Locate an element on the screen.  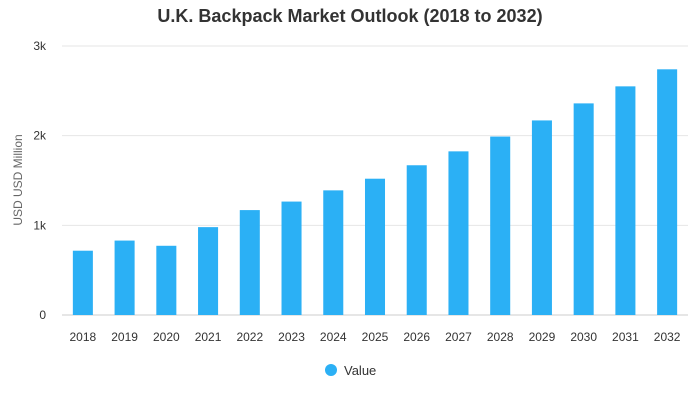
x-tick-label: 2025 is located at coordinates (375, 337).